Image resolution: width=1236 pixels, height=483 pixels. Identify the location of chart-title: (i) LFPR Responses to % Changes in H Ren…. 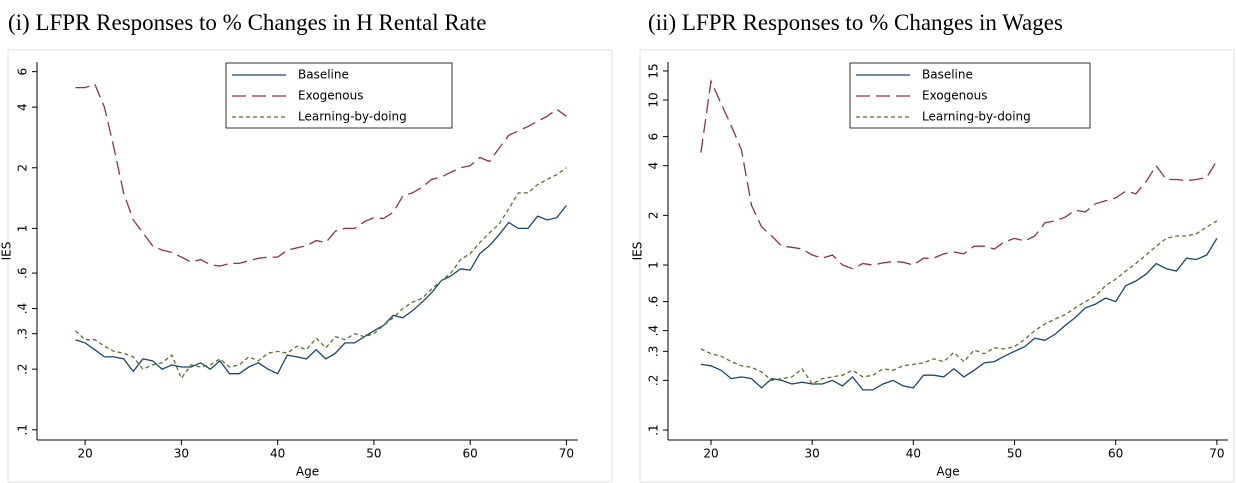
(247, 22).